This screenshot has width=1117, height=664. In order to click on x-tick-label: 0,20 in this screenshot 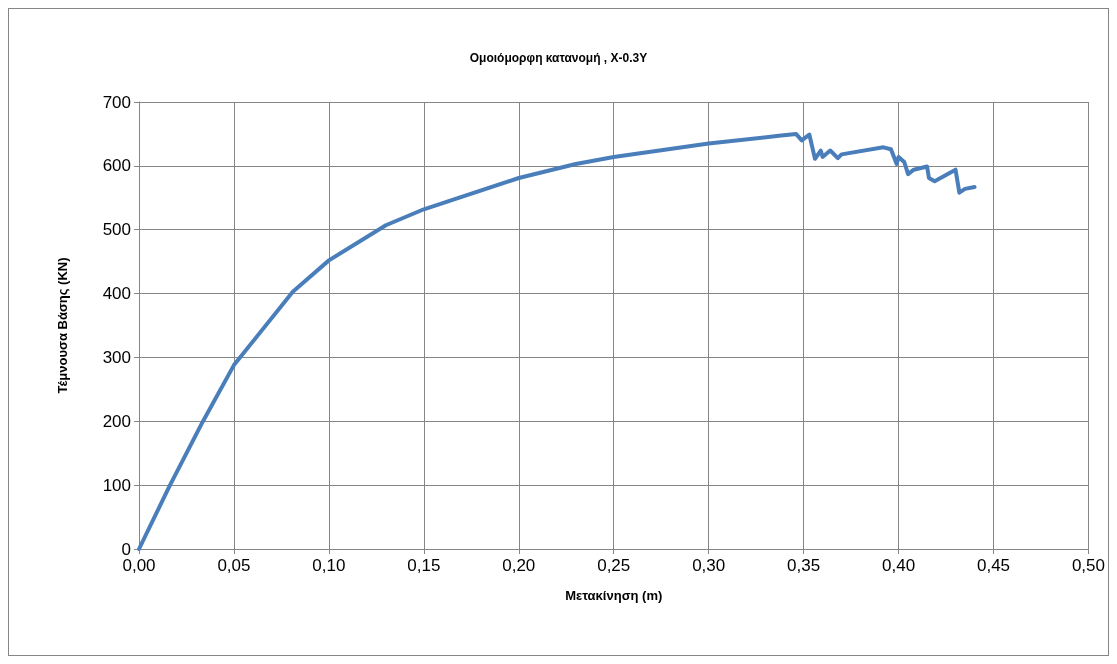, I will do `click(519, 565)`.